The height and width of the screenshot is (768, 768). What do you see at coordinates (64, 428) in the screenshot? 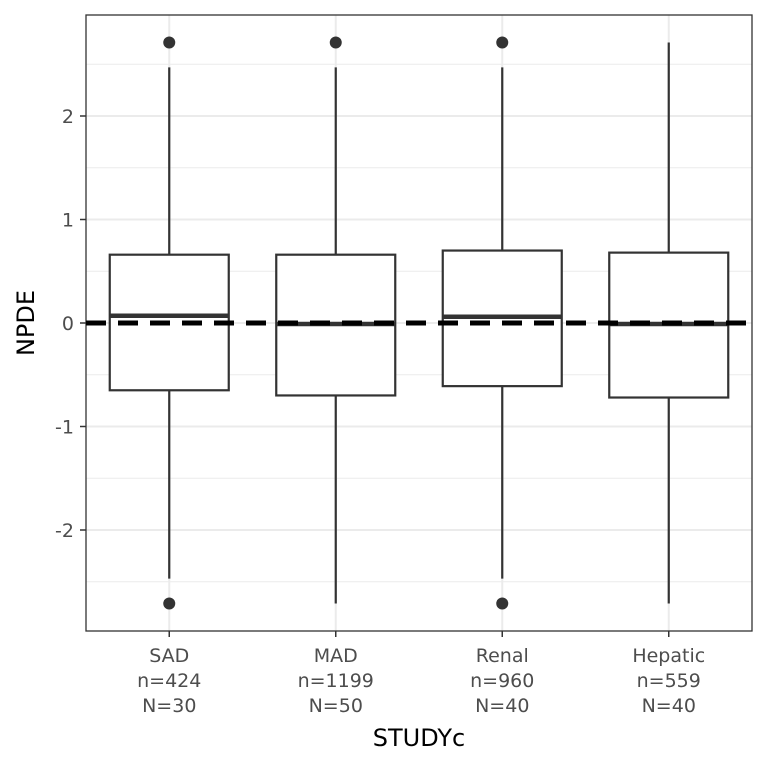
I see `y-tick-label: -1` at bounding box center [64, 428].